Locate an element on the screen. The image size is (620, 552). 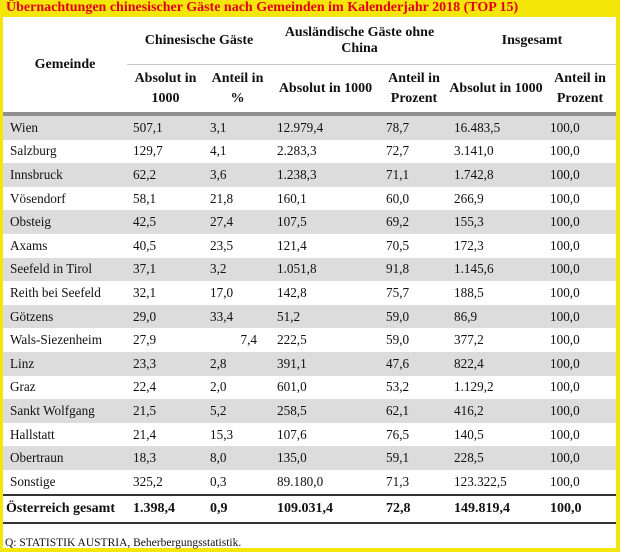
value-cell: 37,1 is located at coordinates (165, 269).